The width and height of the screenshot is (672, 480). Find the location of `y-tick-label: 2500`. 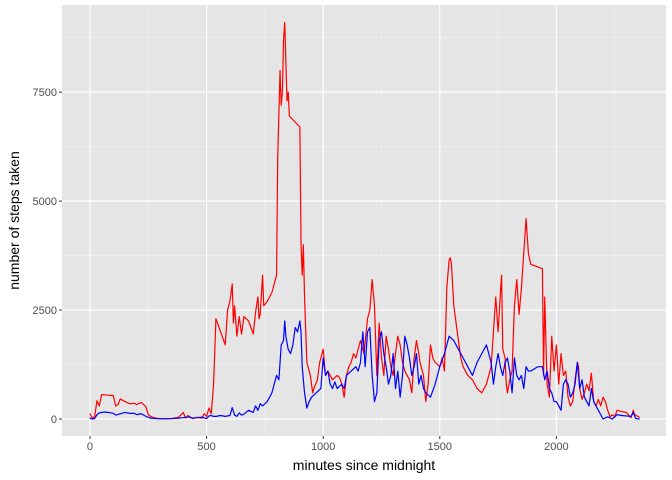

y-tick-label: 2500 is located at coordinates (45, 311).